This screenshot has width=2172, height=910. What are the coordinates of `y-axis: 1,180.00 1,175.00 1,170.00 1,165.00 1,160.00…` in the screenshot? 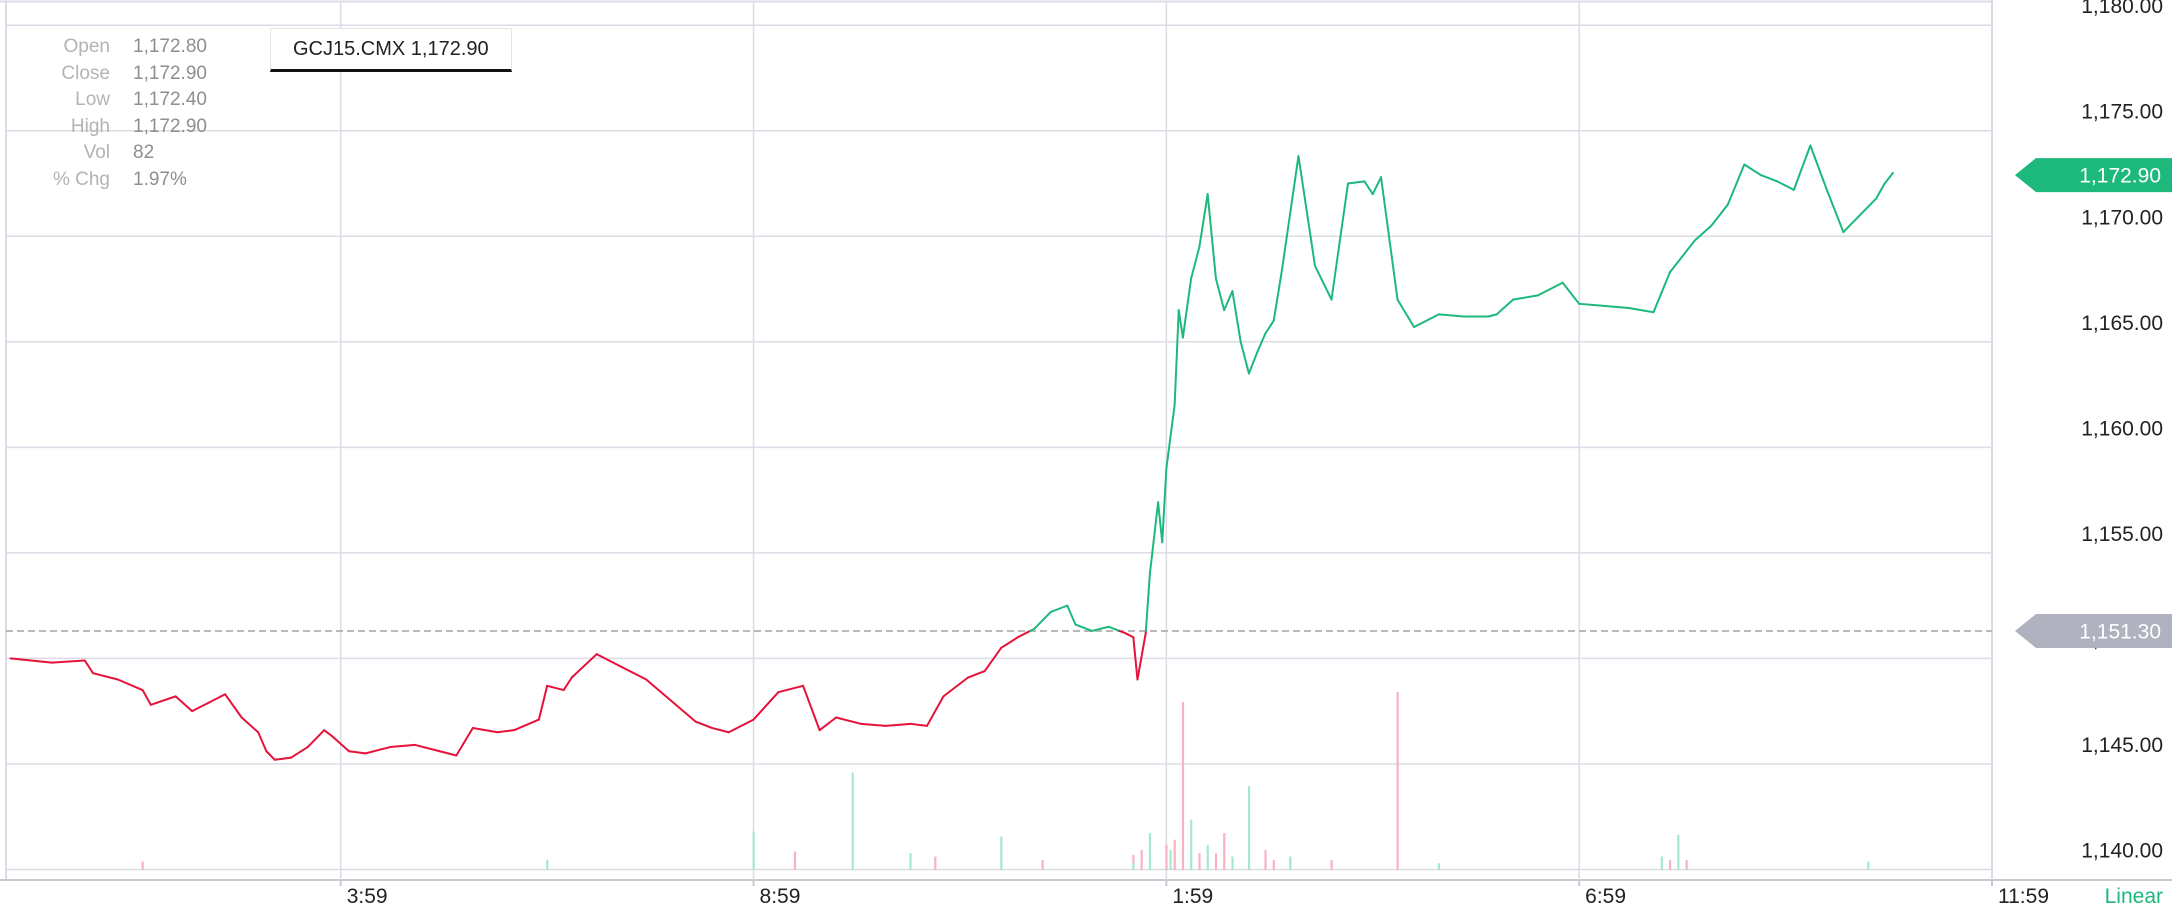 It's located at (2122, 431).